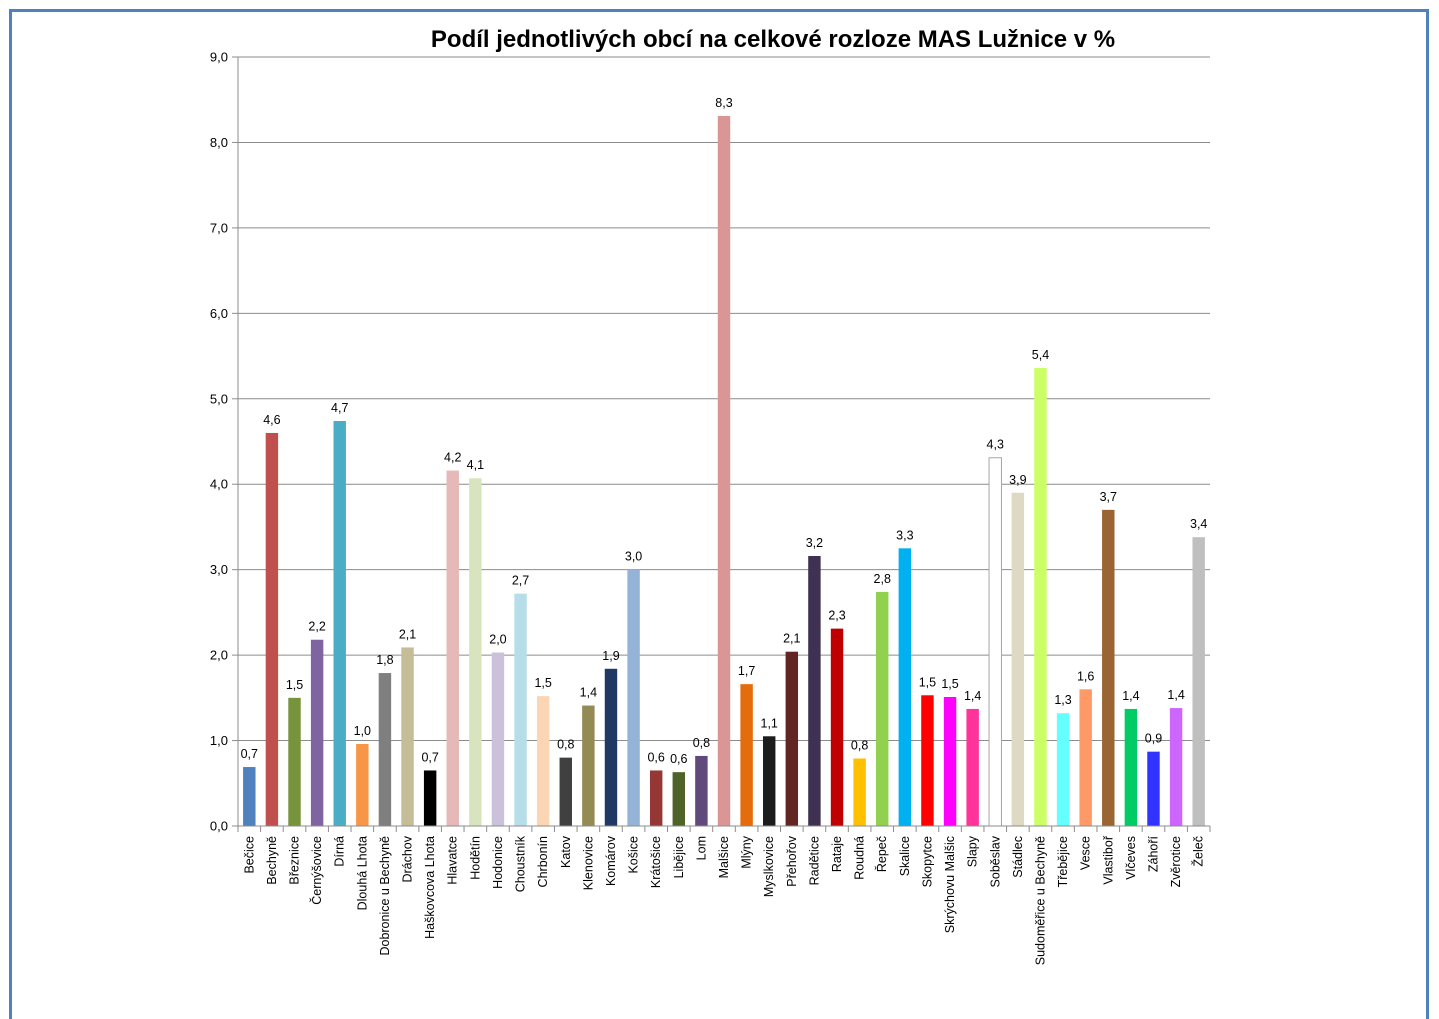  Describe the element at coordinates (219, 398) in the screenshot. I see `y-tick-label: 5,0` at that location.